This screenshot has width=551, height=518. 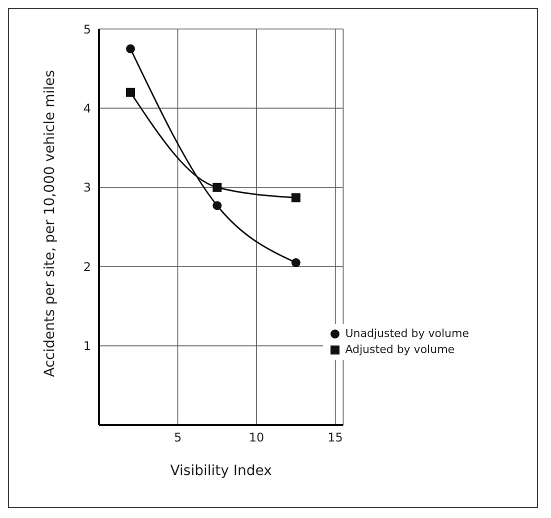 I want to click on legend-label: Unadjusted by volume, so click(x=407, y=334).